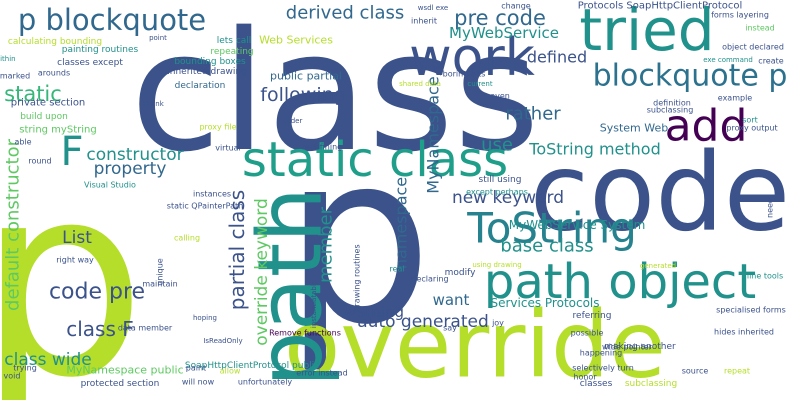  What do you see at coordinates (48, 103) in the screenshot?
I see `word: private section` at bounding box center [48, 103].